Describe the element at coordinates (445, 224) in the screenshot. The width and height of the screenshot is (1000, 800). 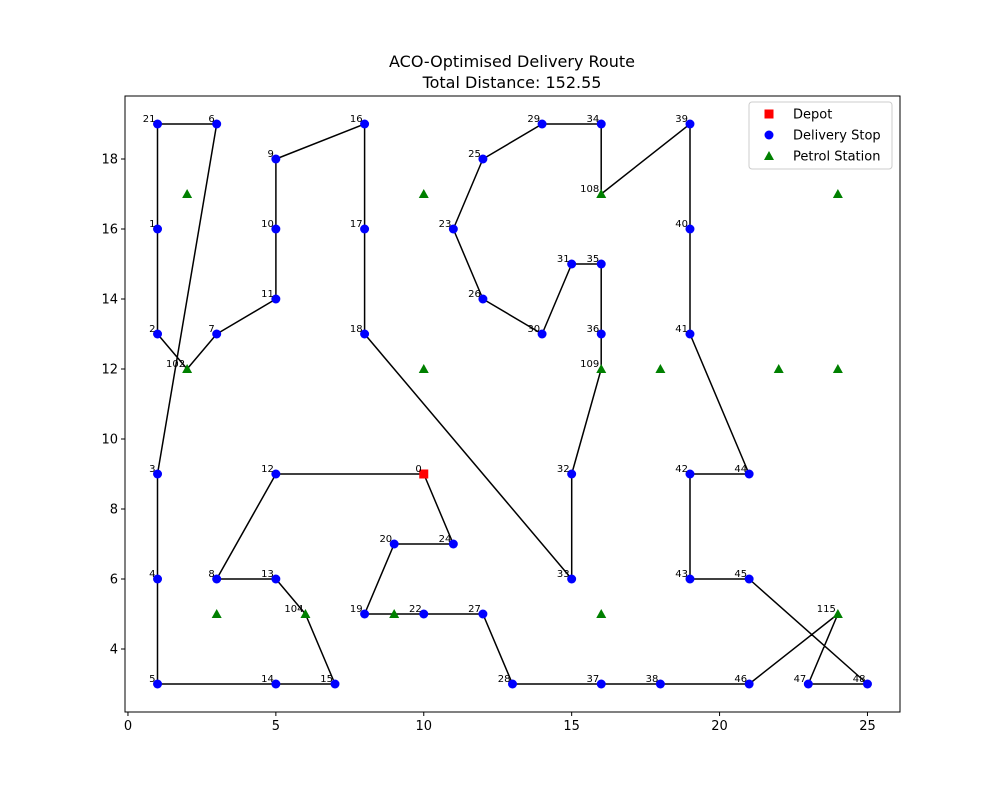
I see `node-label: 23` at that location.